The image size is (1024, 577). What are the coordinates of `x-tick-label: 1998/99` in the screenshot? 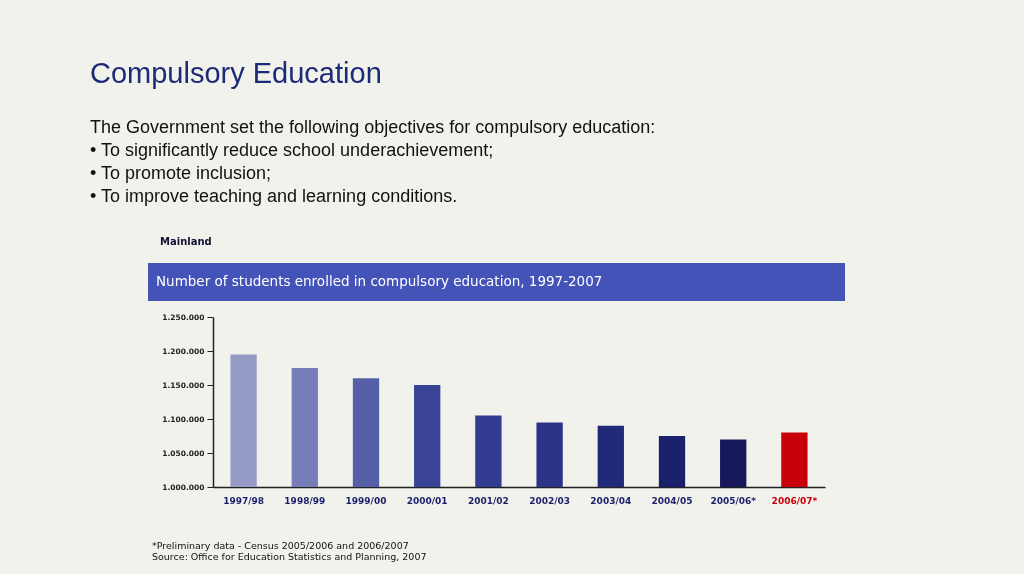 It's located at (305, 500).